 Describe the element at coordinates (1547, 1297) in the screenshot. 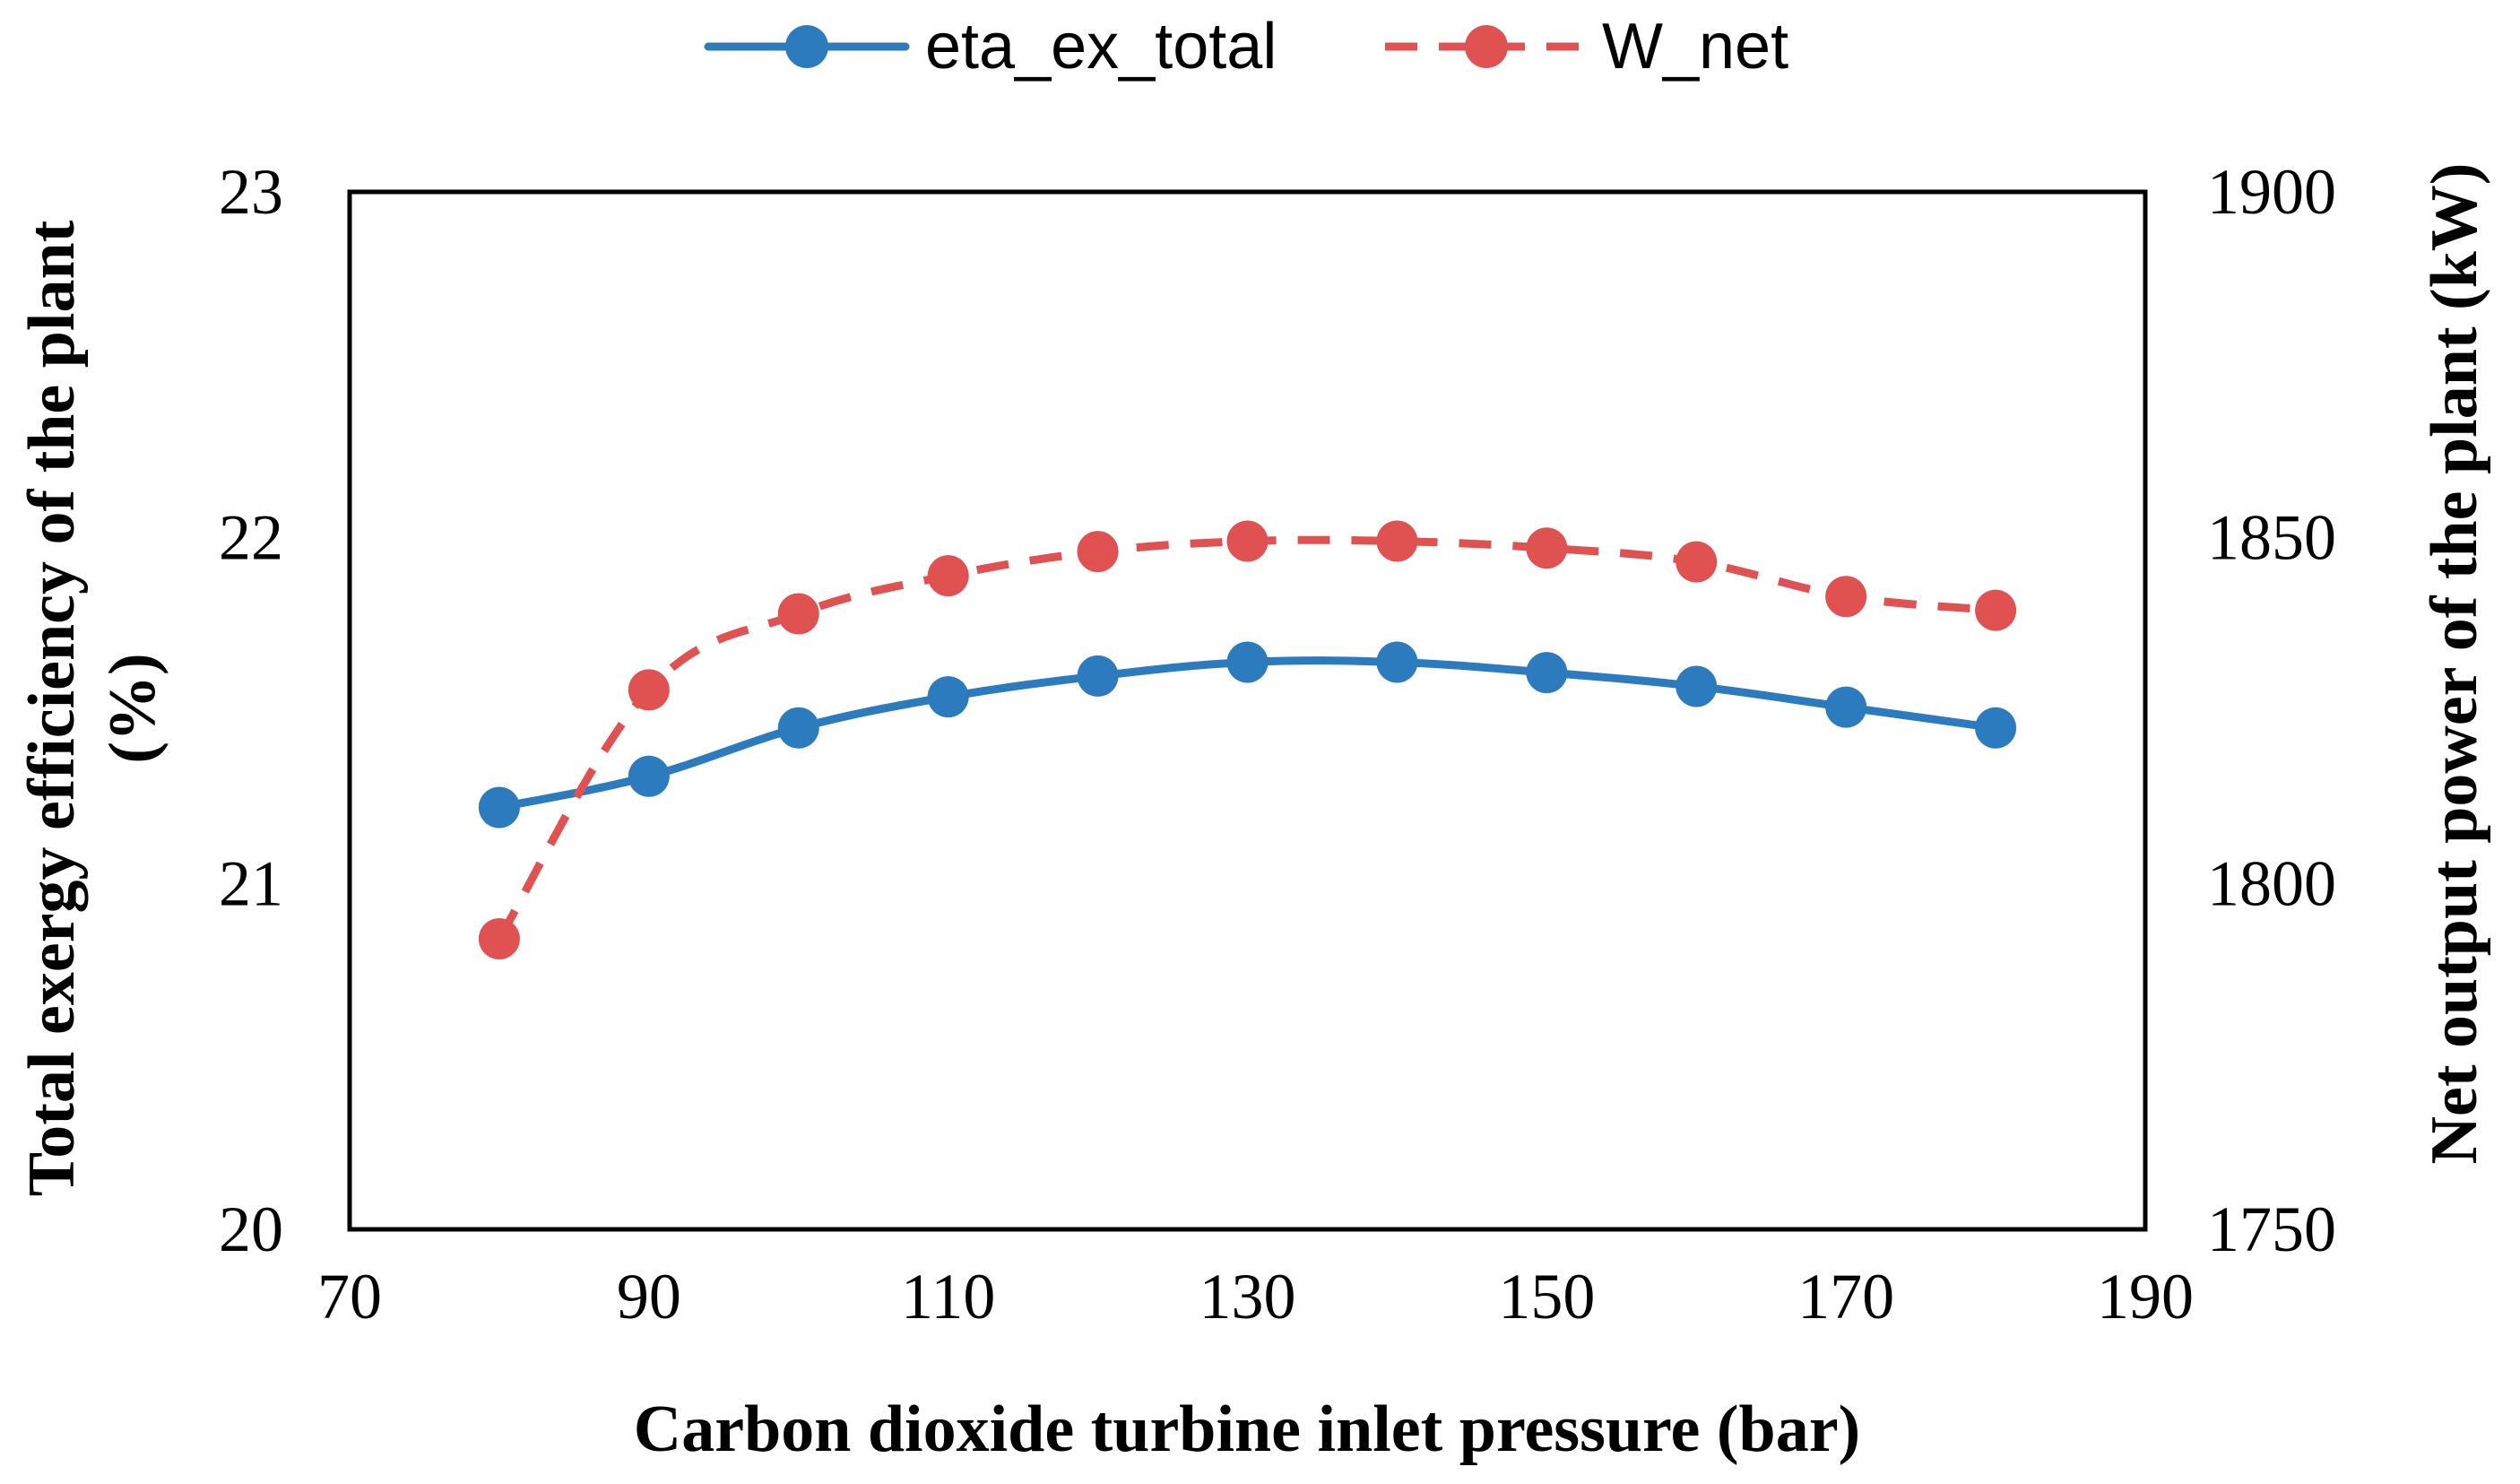

I see `x-tick-label-150: 150` at that location.